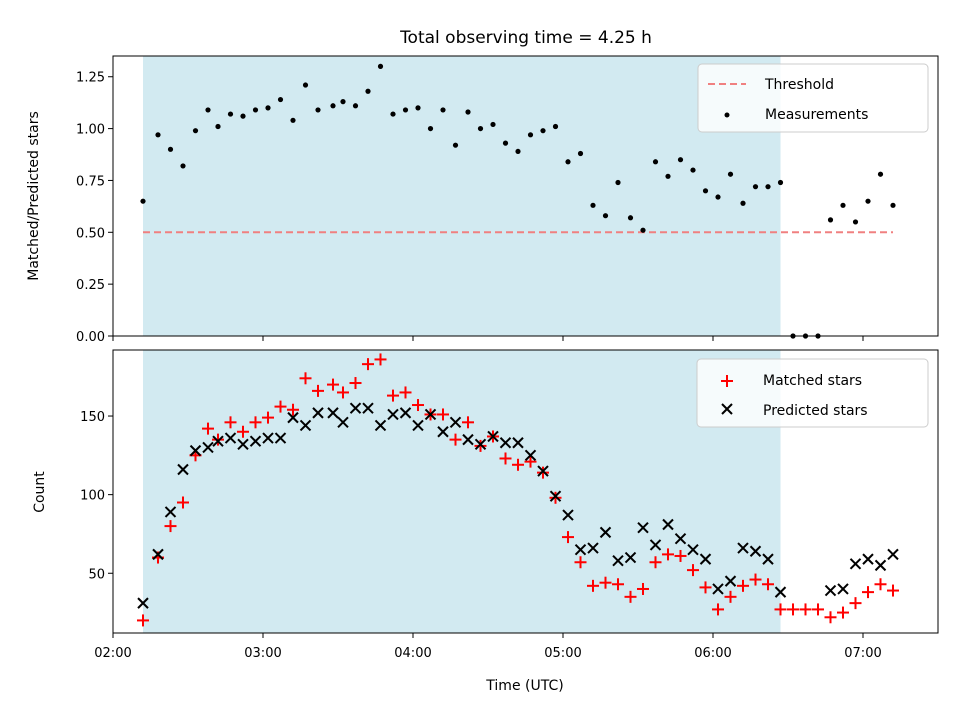  What do you see at coordinates (727, 115) in the screenshot?
I see `measurements-legend-marker` at bounding box center [727, 115].